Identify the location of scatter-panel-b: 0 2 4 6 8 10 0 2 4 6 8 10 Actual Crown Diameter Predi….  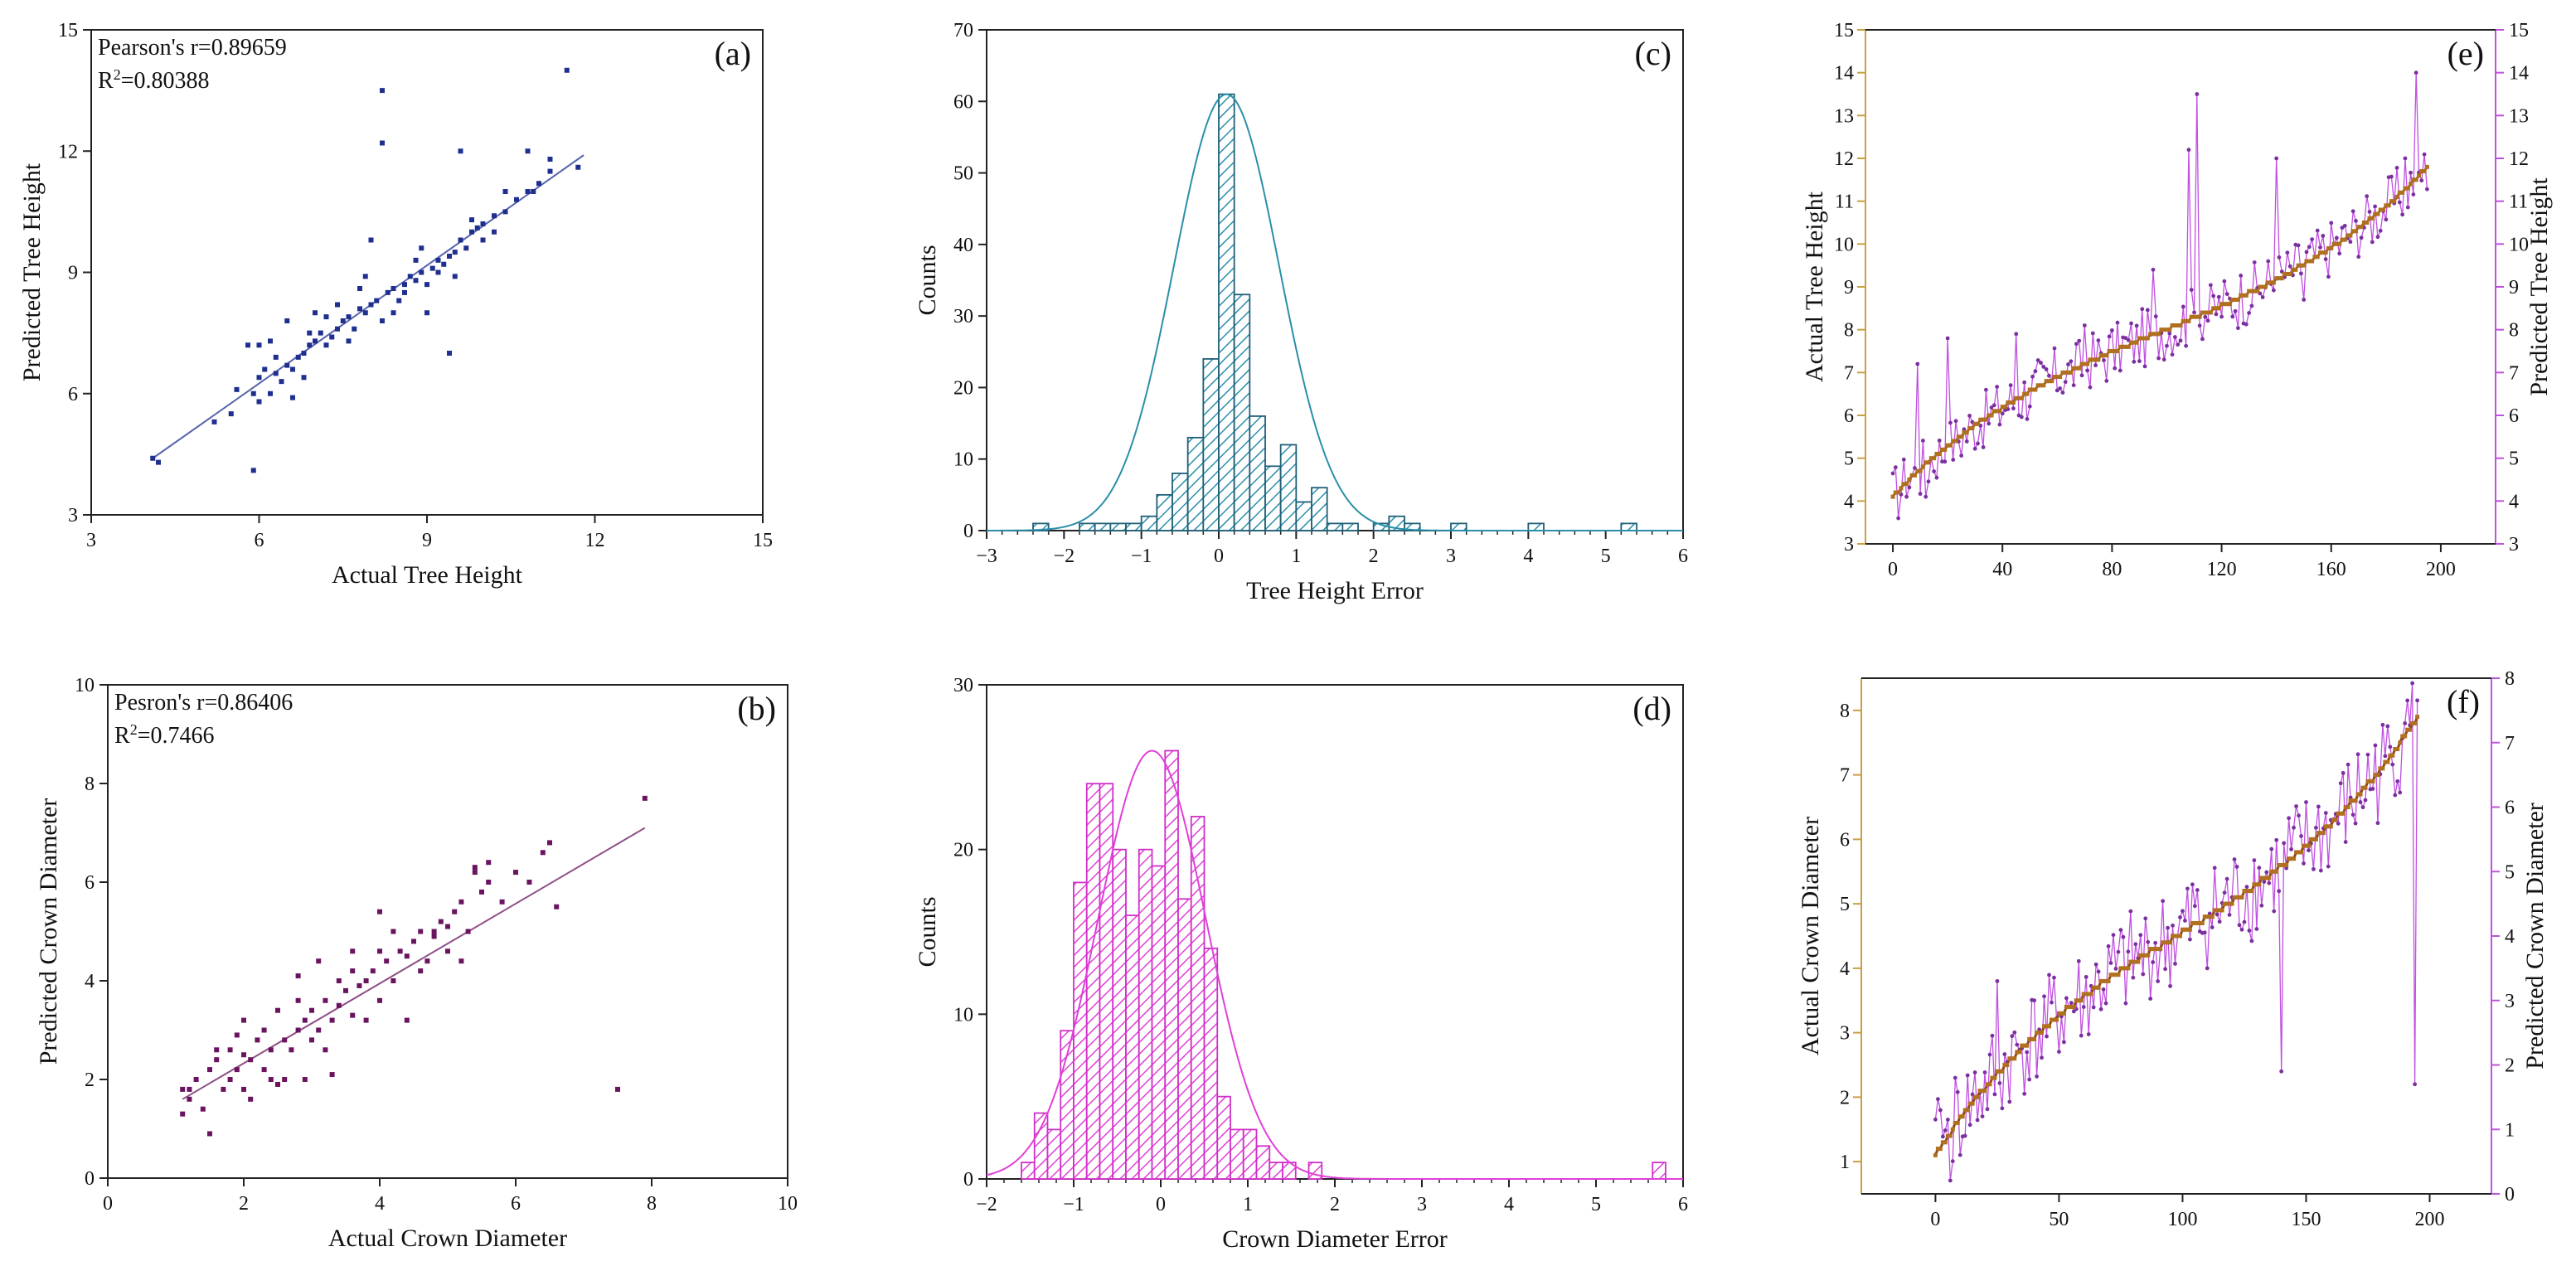
(416, 963).